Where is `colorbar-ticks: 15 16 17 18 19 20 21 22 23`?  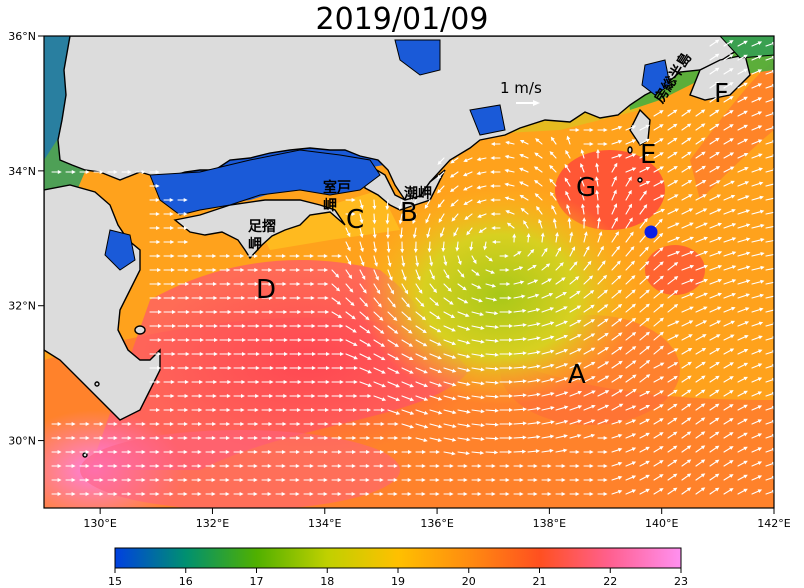 colorbar-ticks: 15 16 17 18 19 20 21 22 23 is located at coordinates (398, 578).